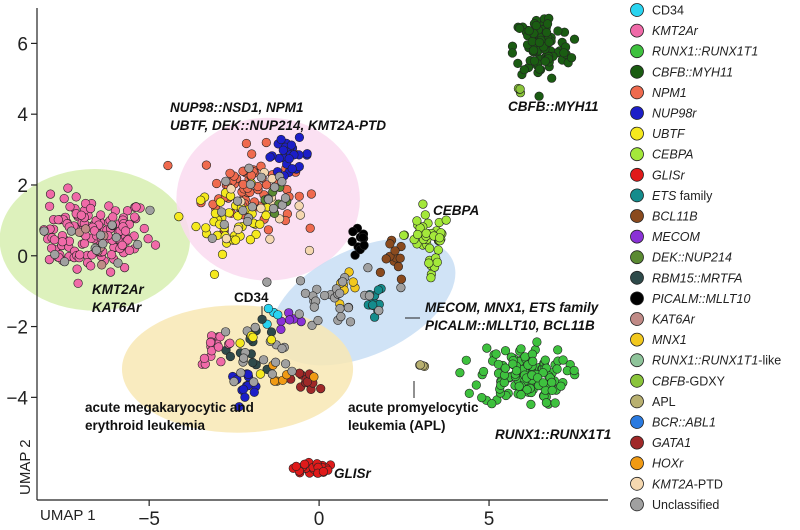 This screenshot has height=530, width=800. I want to click on point-cbfb-gdxy, so click(520, 89).